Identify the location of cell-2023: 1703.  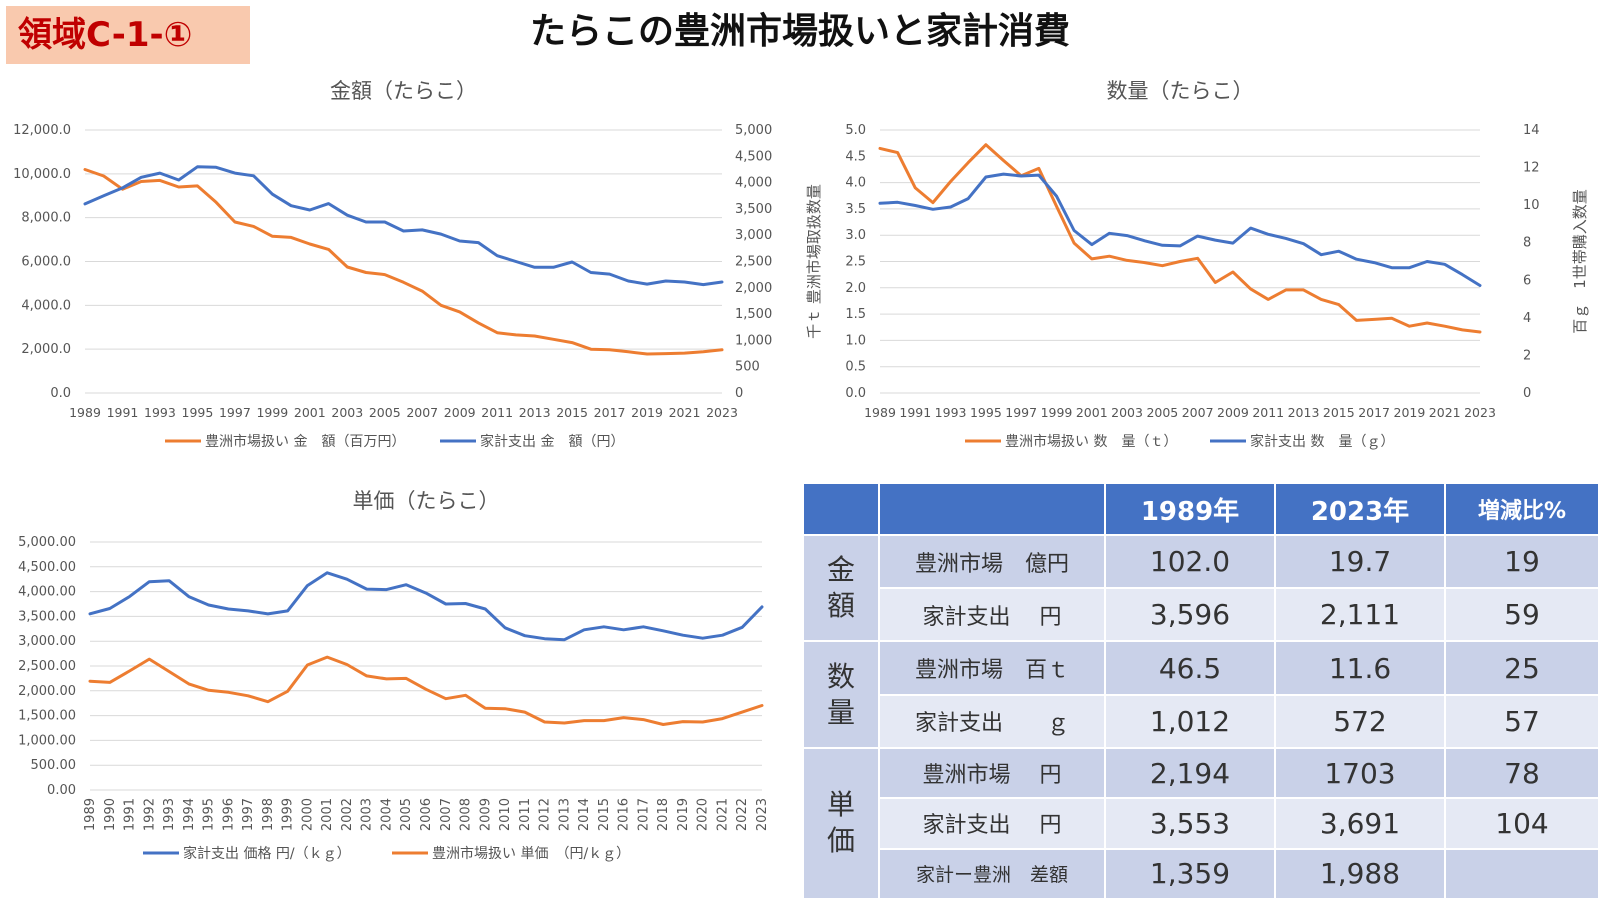
(1360, 773).